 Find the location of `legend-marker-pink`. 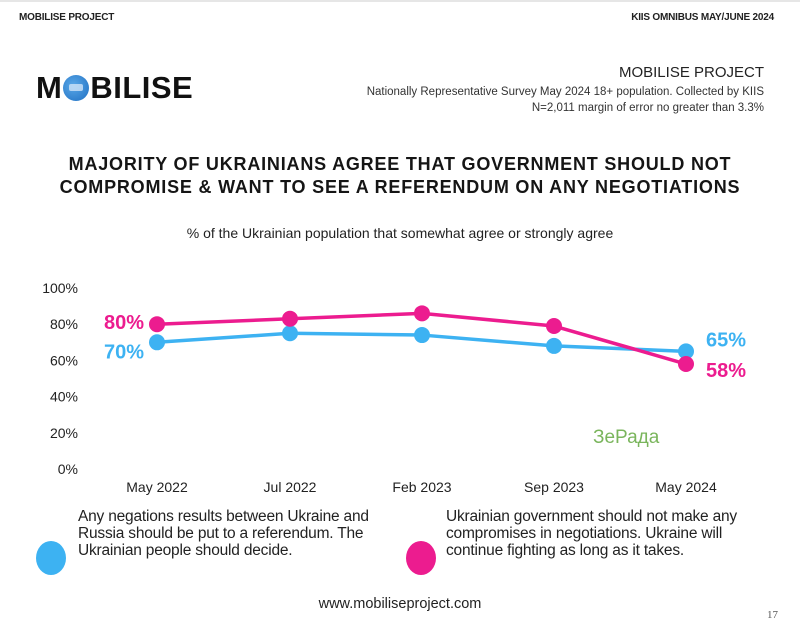

legend-marker-pink is located at coordinates (421, 558).